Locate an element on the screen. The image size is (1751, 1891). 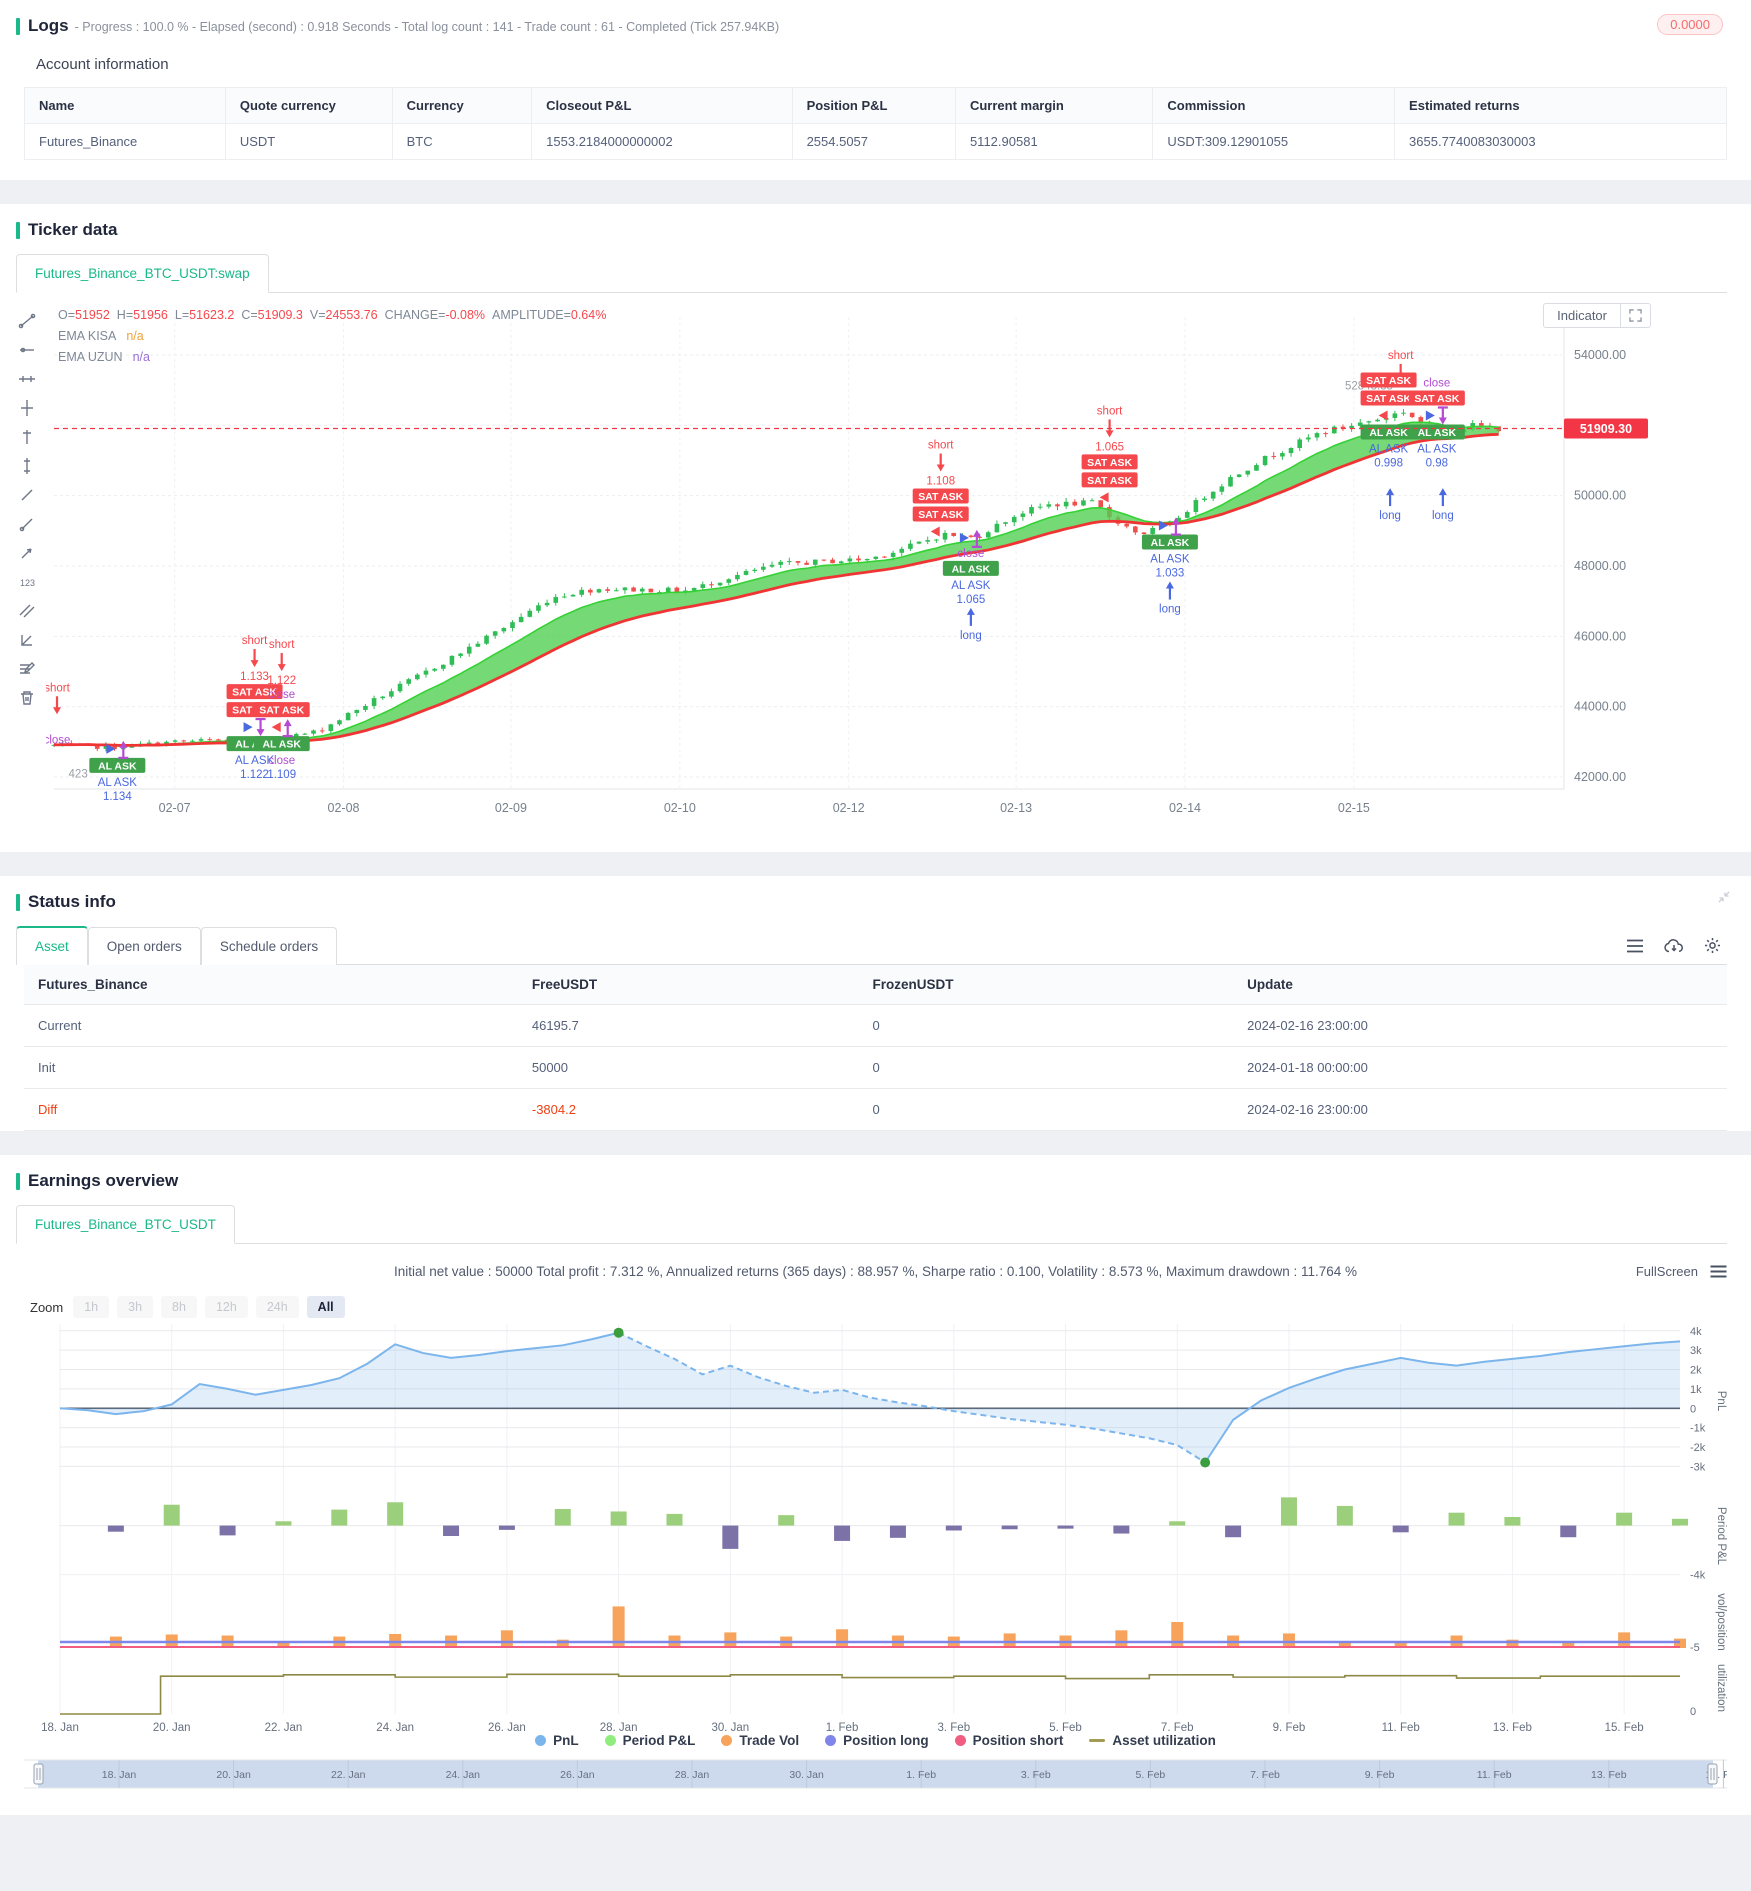
profit-badge: 0.0000 is located at coordinates (1690, 24).